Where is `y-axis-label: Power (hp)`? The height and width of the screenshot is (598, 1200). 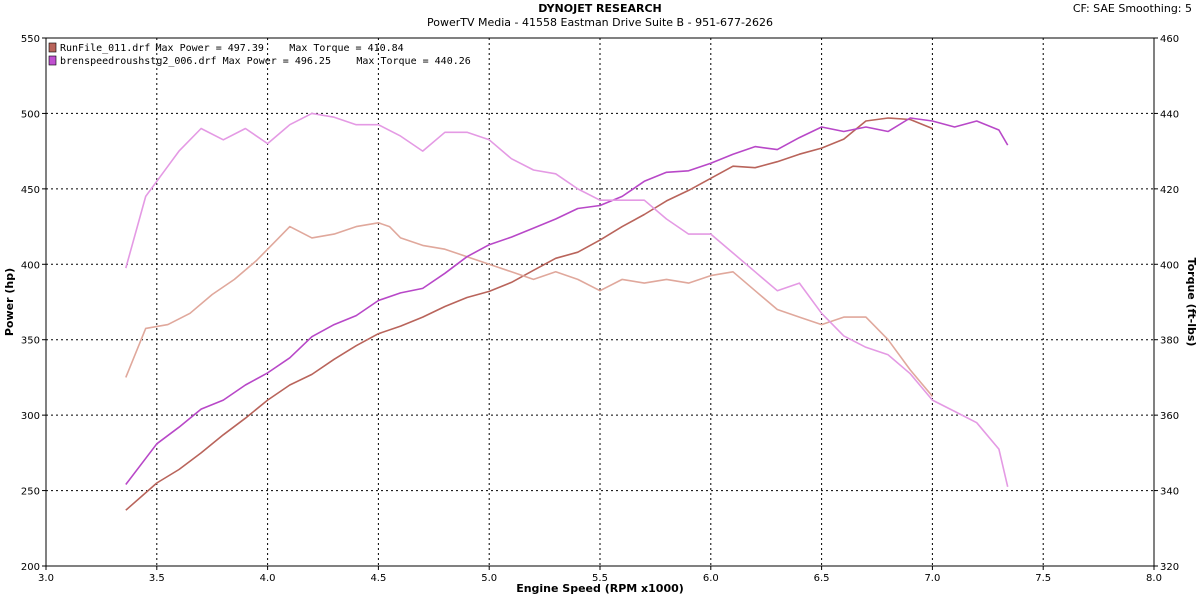
y-axis-label: Power (hp) is located at coordinates (9, 302).